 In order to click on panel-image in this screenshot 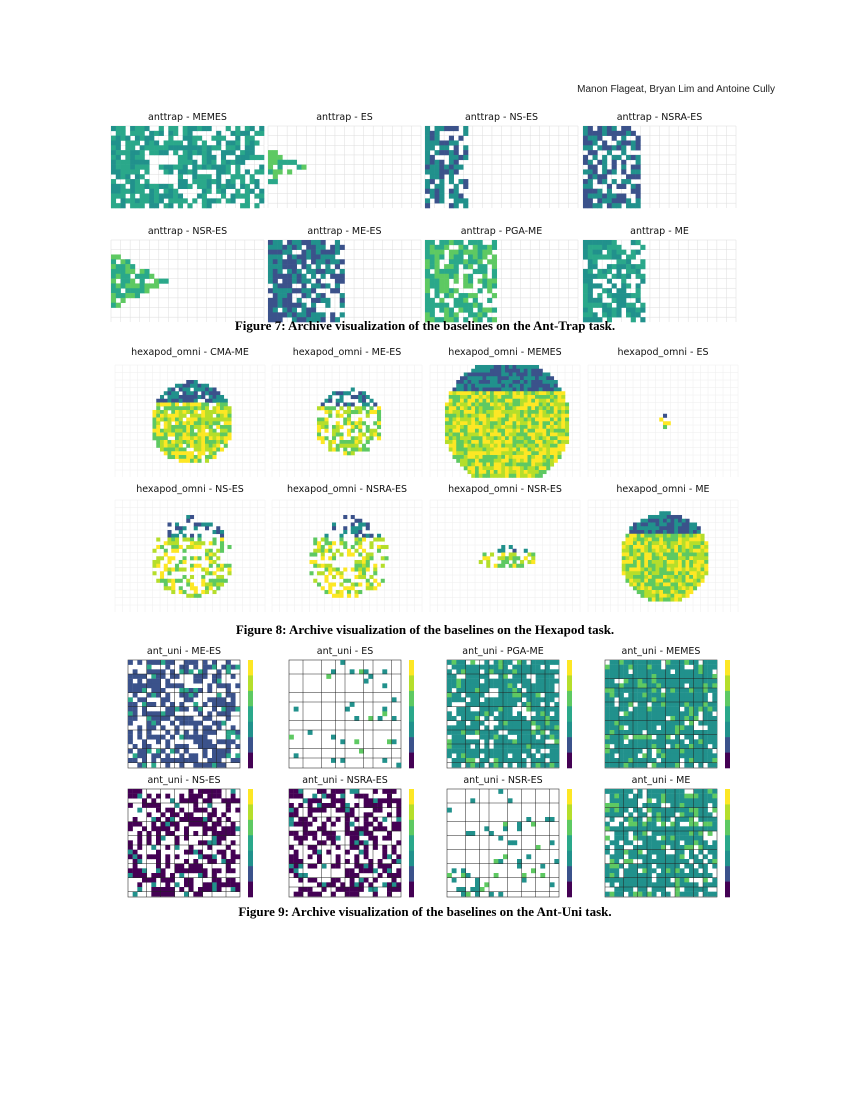, I will do `click(347, 420)`.